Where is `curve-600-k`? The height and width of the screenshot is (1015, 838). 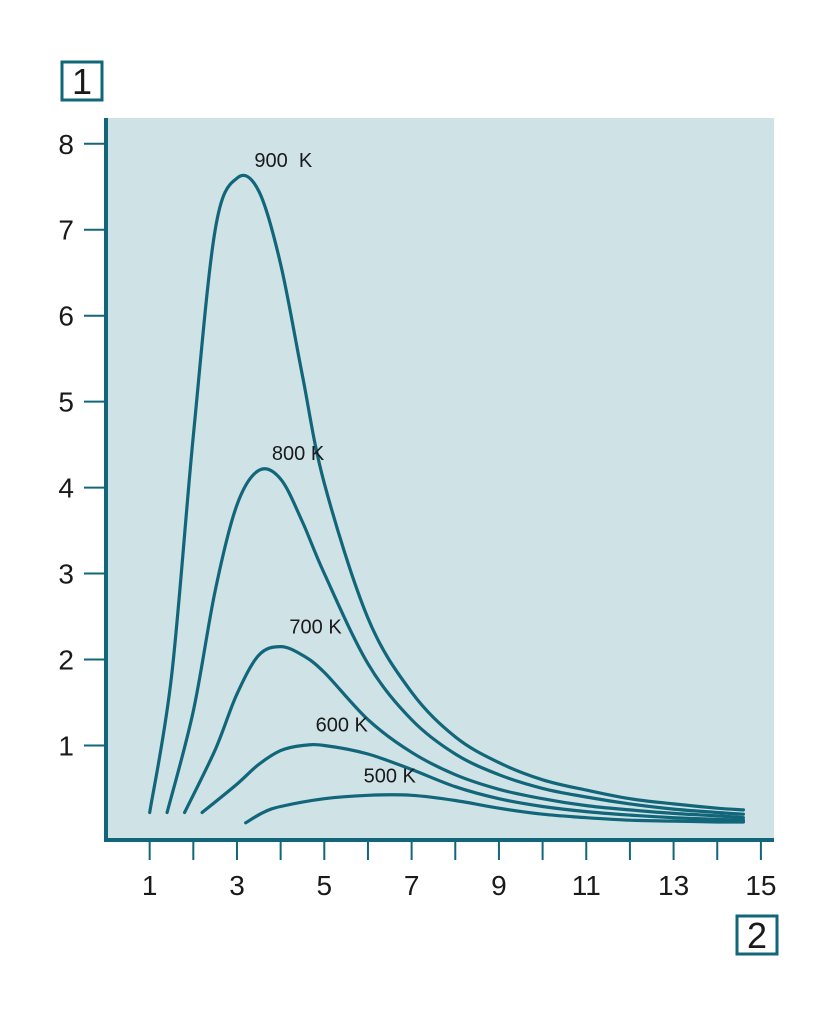
curve-600-k is located at coordinates (472, 782).